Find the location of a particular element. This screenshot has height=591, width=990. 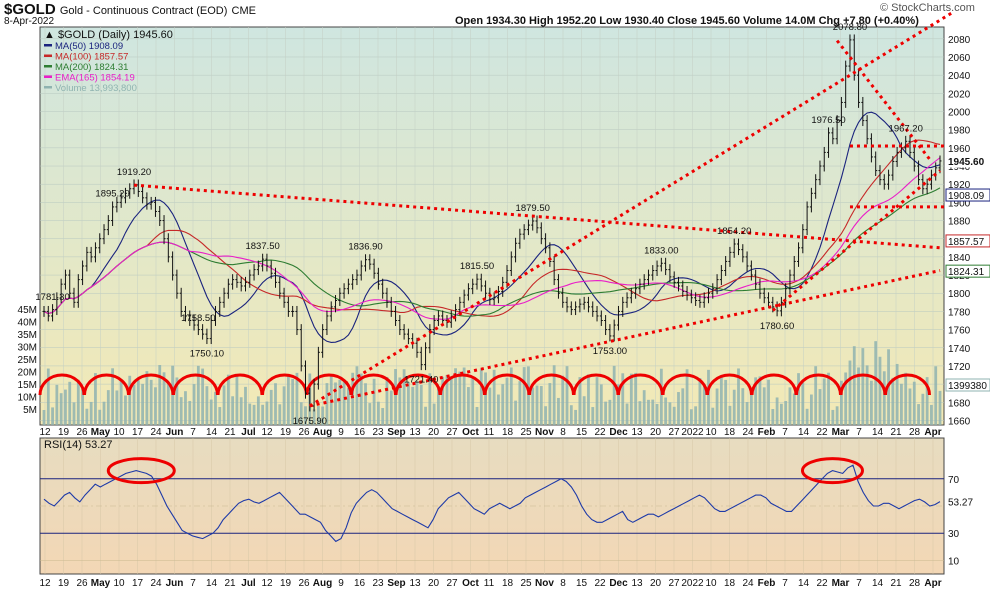

price-x-tick-label: 12 is located at coordinates (267, 432).